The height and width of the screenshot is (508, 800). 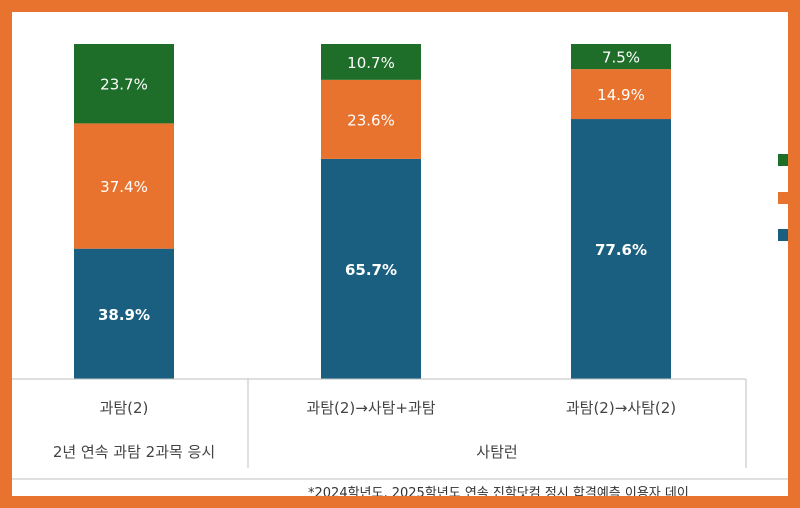 I want to click on category-label: 과탐(2)→사탐+과탐, so click(x=370, y=408).